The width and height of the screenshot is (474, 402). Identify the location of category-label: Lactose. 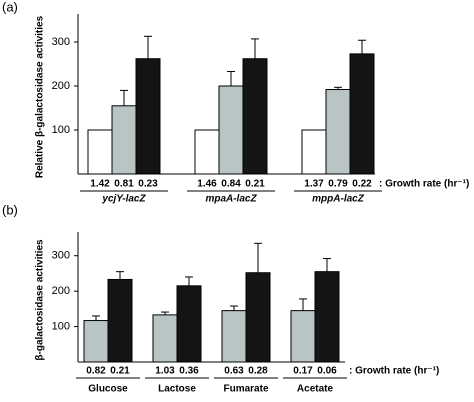
(177, 389).